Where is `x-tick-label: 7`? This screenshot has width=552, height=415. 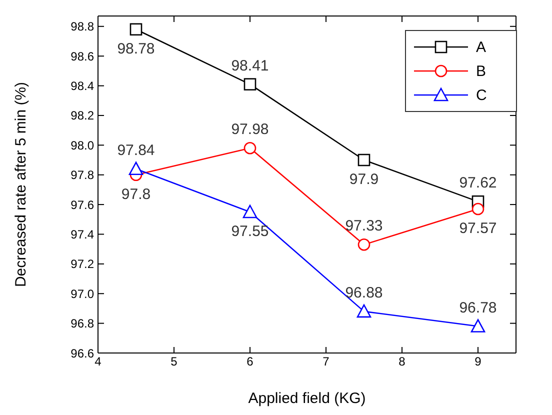 x-tick-label: 7 is located at coordinates (326, 361).